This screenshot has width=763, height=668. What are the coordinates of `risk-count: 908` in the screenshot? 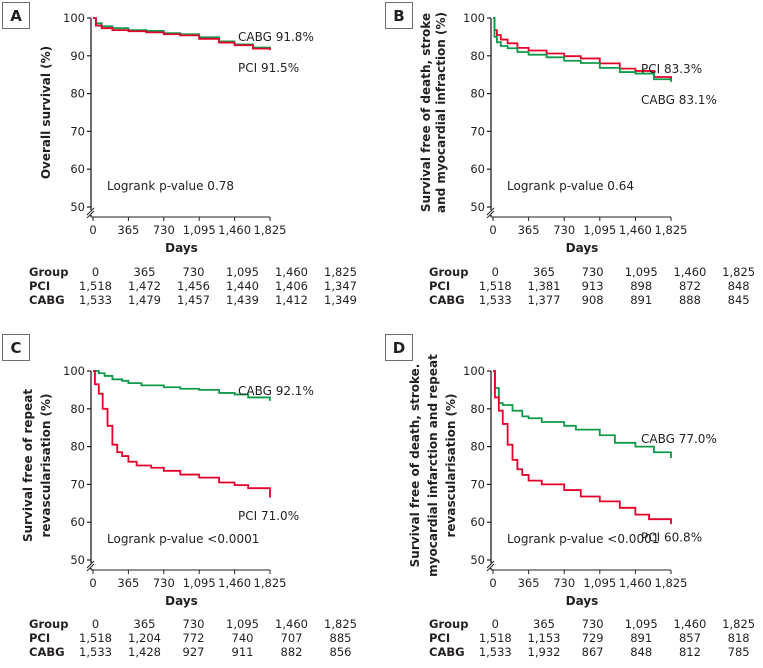 It's located at (592, 300).